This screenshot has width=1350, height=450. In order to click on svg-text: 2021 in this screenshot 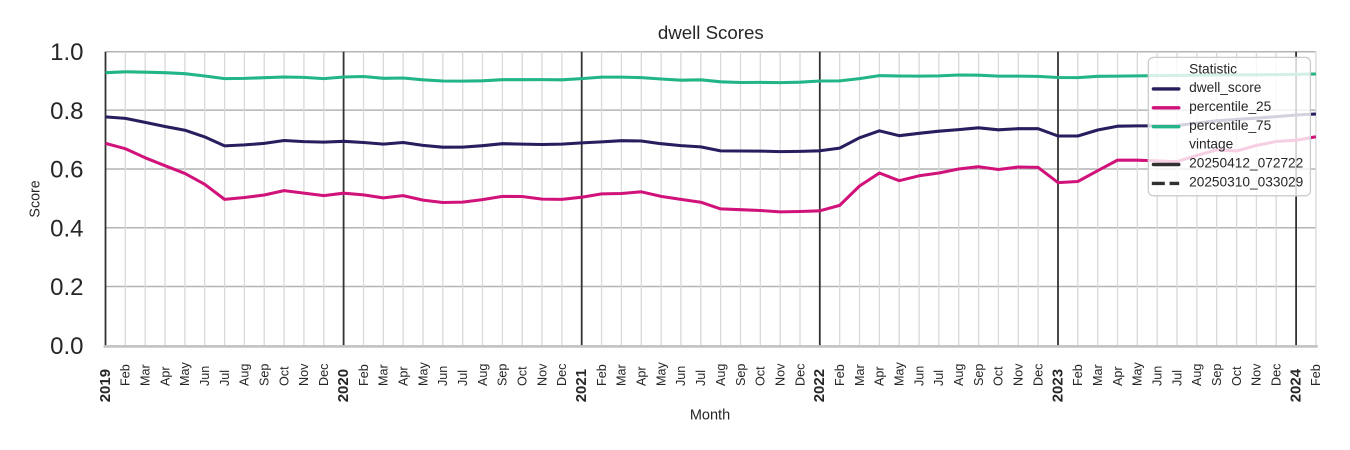, I will do `click(581, 385)`.